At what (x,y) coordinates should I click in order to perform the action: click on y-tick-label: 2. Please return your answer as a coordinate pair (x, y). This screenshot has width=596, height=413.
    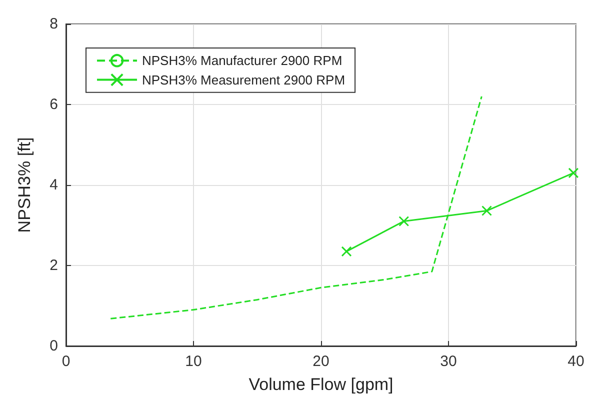
    Looking at the image, I should click on (54, 265).